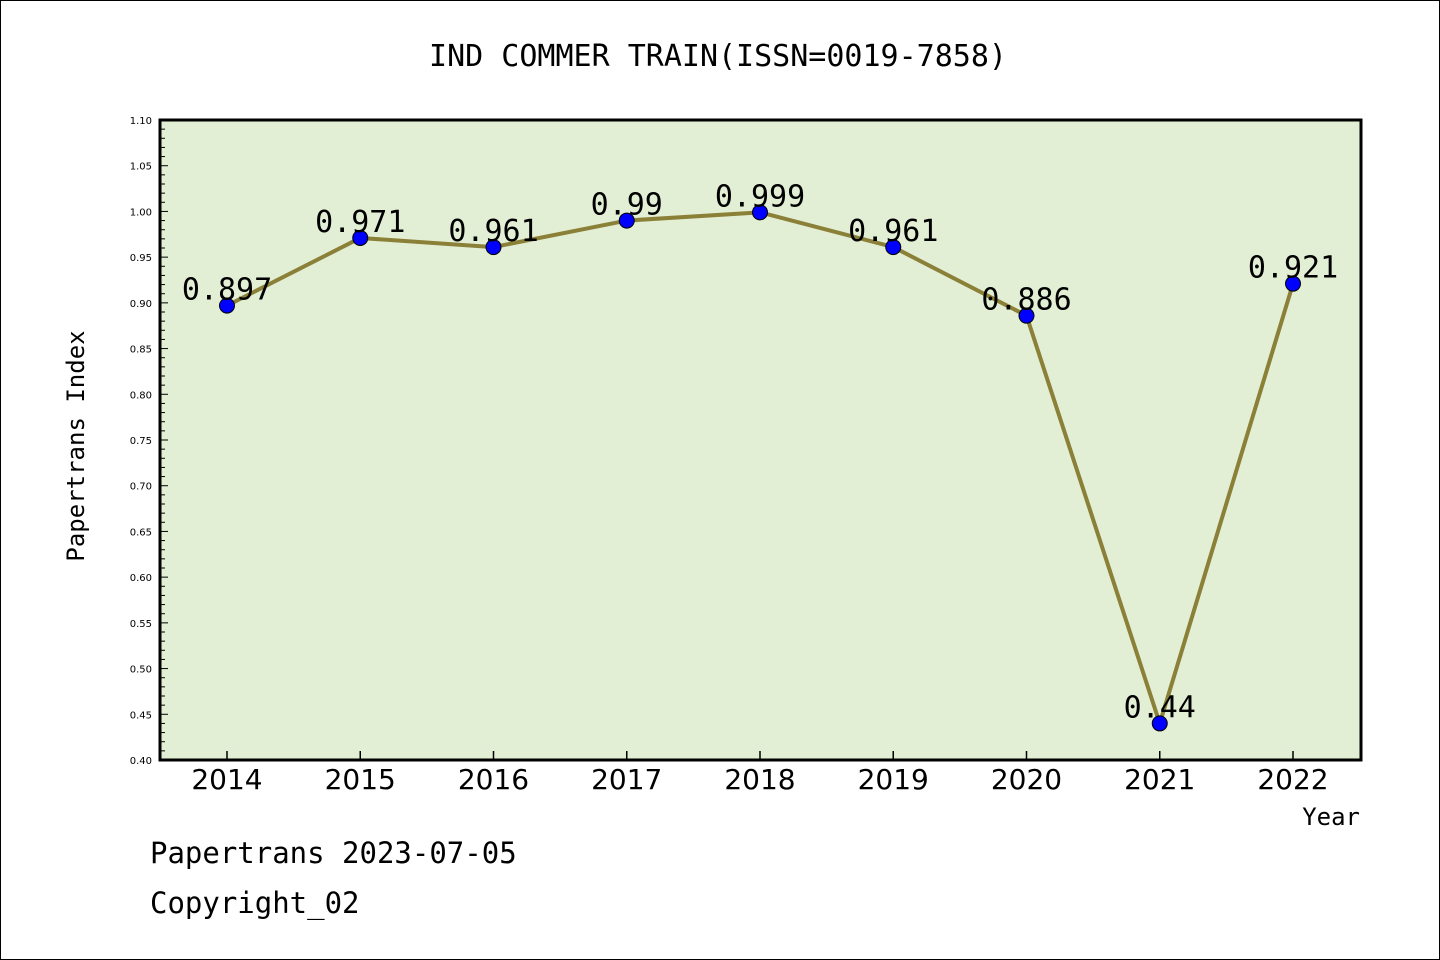 The height and width of the screenshot is (960, 1440). What do you see at coordinates (141, 258) in the screenshot?
I see `y-tick-label: 0.95` at bounding box center [141, 258].